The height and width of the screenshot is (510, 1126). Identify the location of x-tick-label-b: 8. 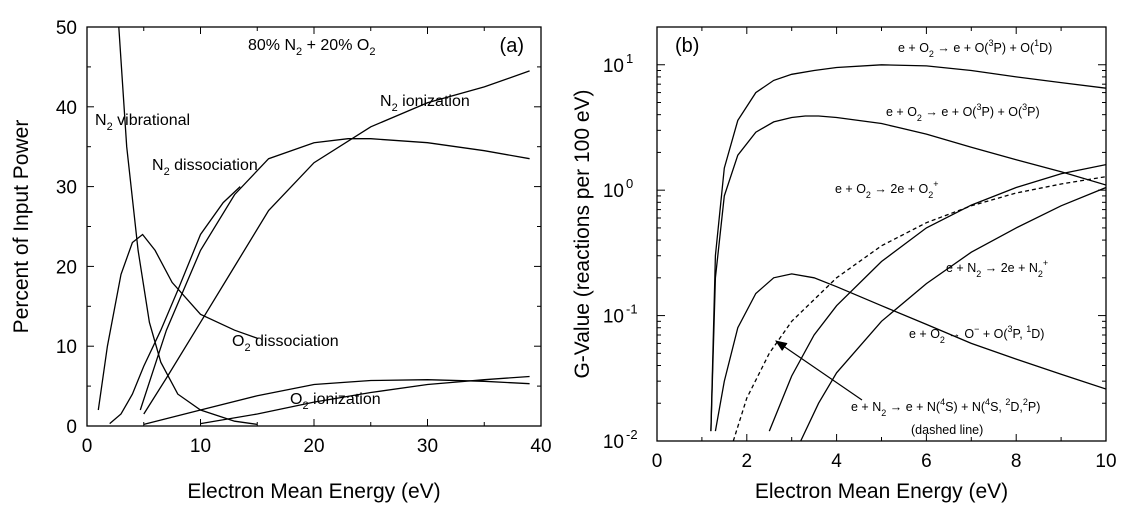
(1016, 461).